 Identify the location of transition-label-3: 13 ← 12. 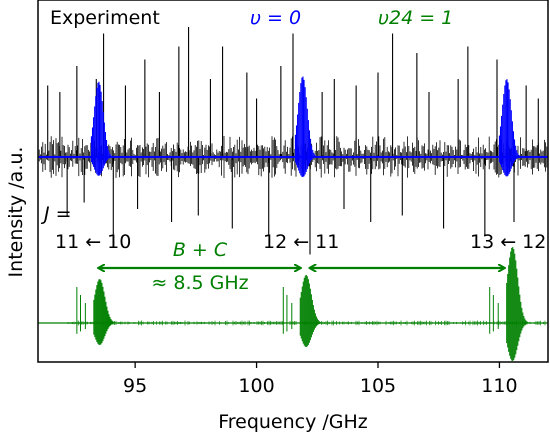
(508, 242).